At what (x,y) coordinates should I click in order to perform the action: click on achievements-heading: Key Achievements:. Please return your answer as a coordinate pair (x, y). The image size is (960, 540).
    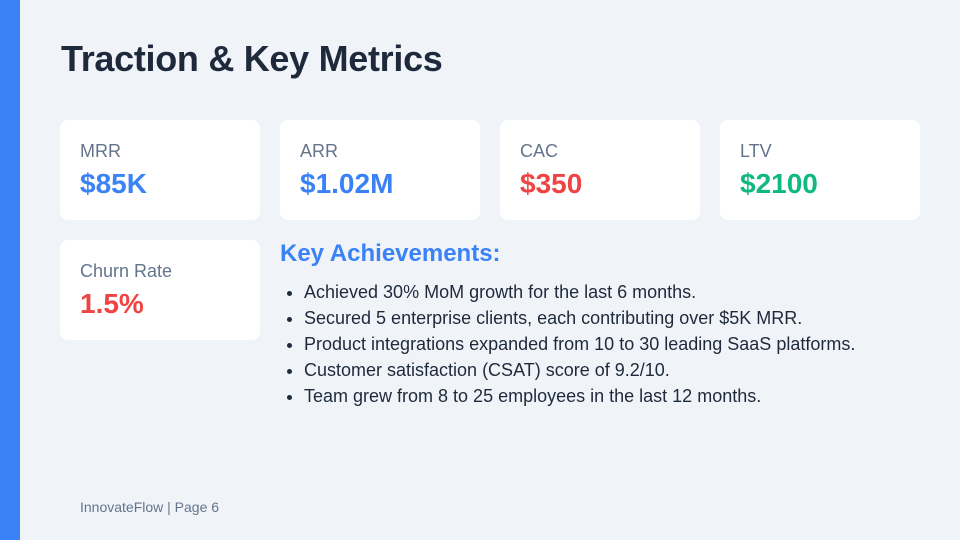
    Looking at the image, I should click on (390, 253).